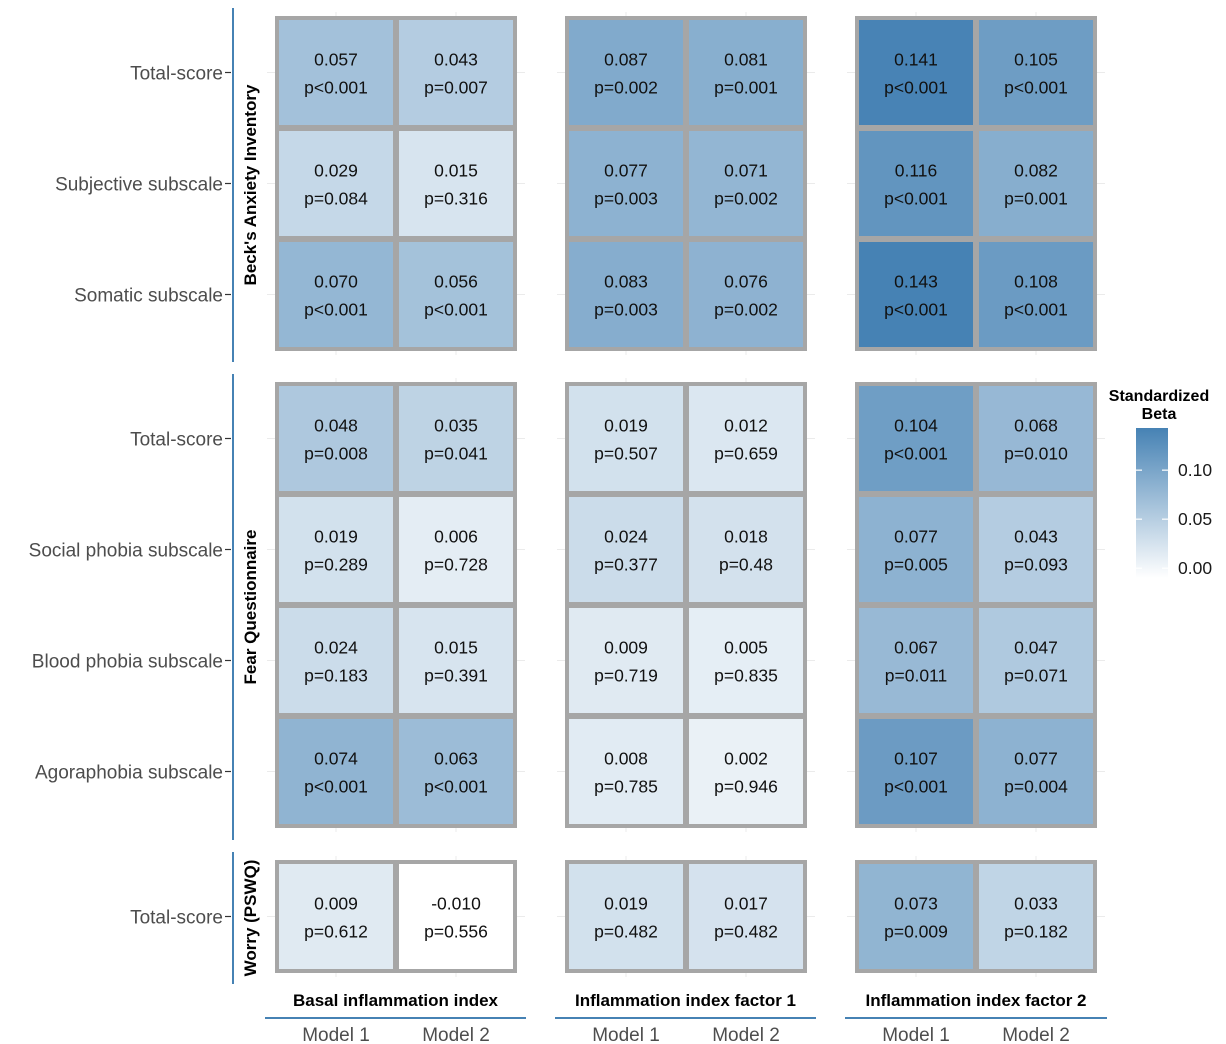 This screenshot has height=1044, width=1226. Describe the element at coordinates (746, 88) in the screenshot. I see `cell-p-label: p=0.001` at that location.